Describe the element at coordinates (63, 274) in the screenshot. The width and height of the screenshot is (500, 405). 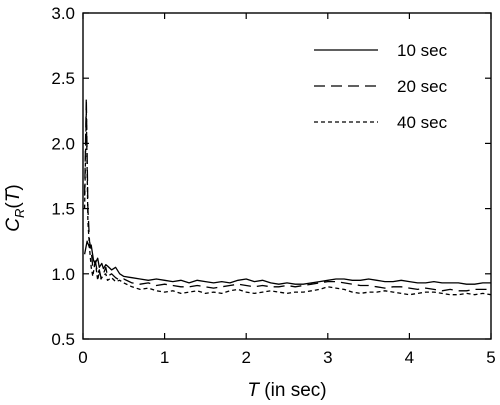
I see `y-tick-label: 1.0` at that location.